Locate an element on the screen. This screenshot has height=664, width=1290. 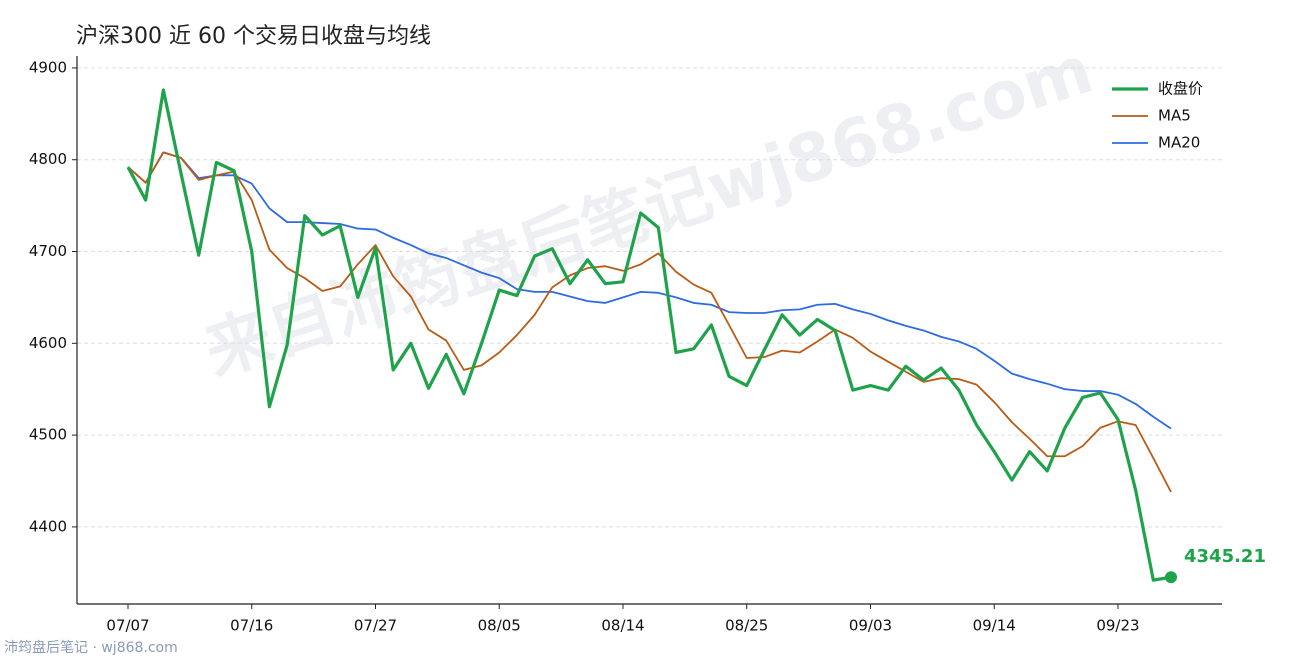
chart-title: 沪深300 近 60 个交易日收盘与均线 is located at coordinates (253, 36).